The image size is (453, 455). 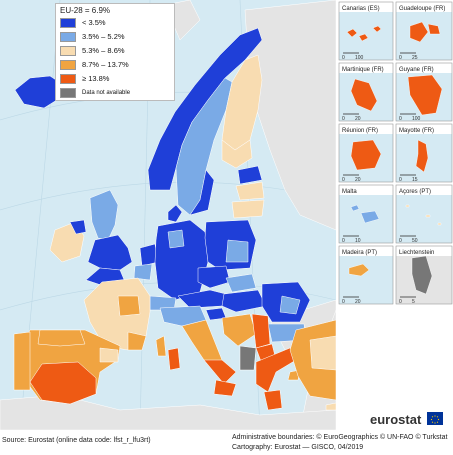 I want to click on cartography-note: Cartography: Eurostat — GISCO, 04/2019, so click(x=298, y=447).